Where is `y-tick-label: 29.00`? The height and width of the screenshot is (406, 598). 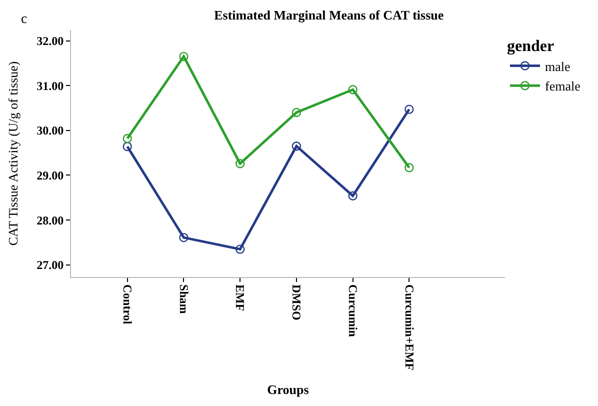 y-tick-label: 29.00 is located at coordinates (50, 175).